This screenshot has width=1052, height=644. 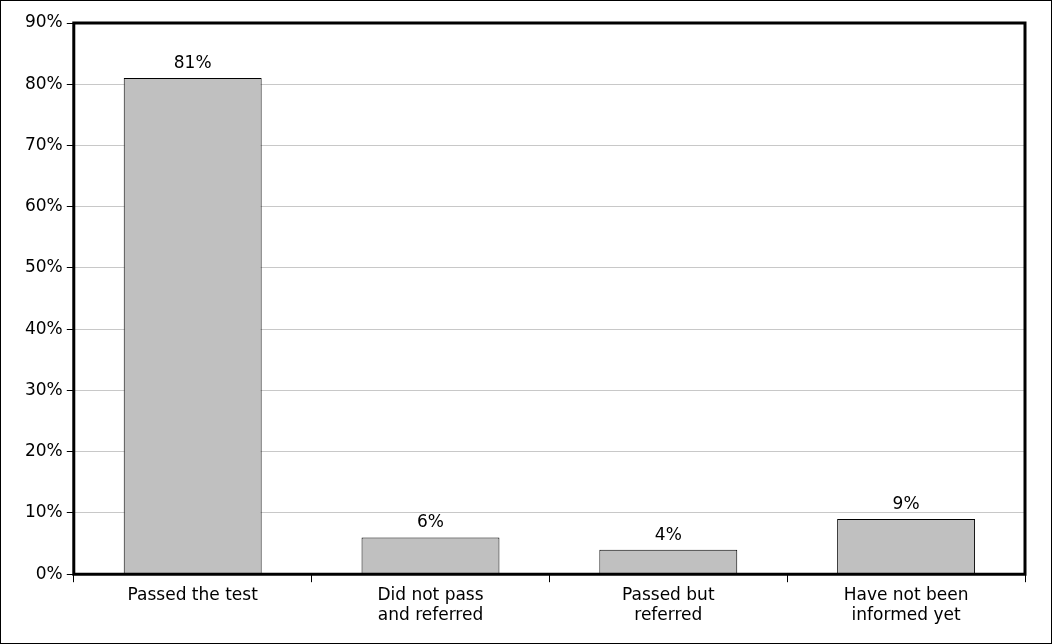 I want to click on data-label: 6%, so click(x=430, y=521).